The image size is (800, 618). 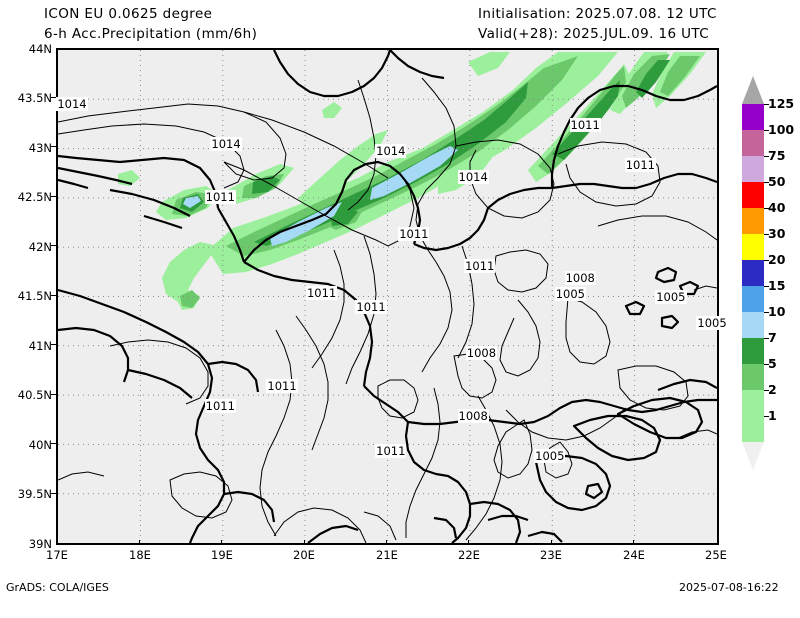 What do you see at coordinates (34, 395) in the screenshot?
I see `ylabel-40.5n: 40.5N` at bounding box center [34, 395].